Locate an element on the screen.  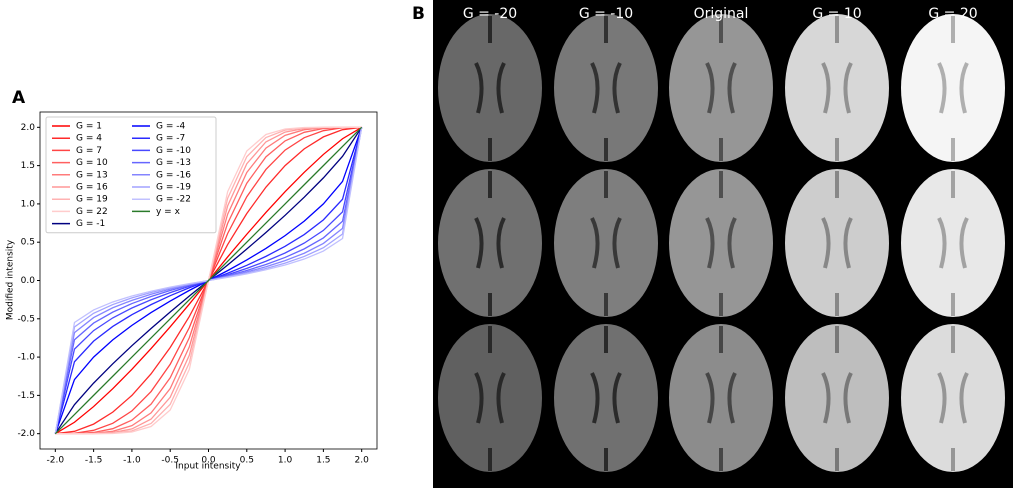
legend-label: G = -4 is located at coordinates (170, 127).